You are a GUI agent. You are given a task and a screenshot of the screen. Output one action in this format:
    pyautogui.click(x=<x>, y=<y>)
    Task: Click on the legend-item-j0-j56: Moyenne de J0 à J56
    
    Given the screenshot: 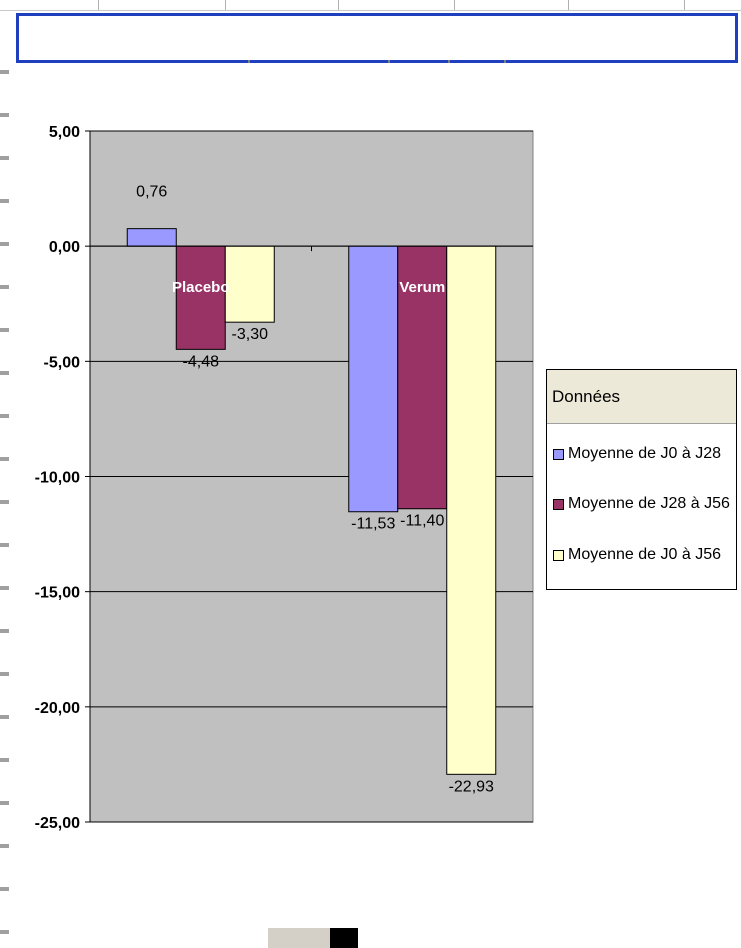 What is the action you would take?
    pyautogui.click(x=637, y=555)
    